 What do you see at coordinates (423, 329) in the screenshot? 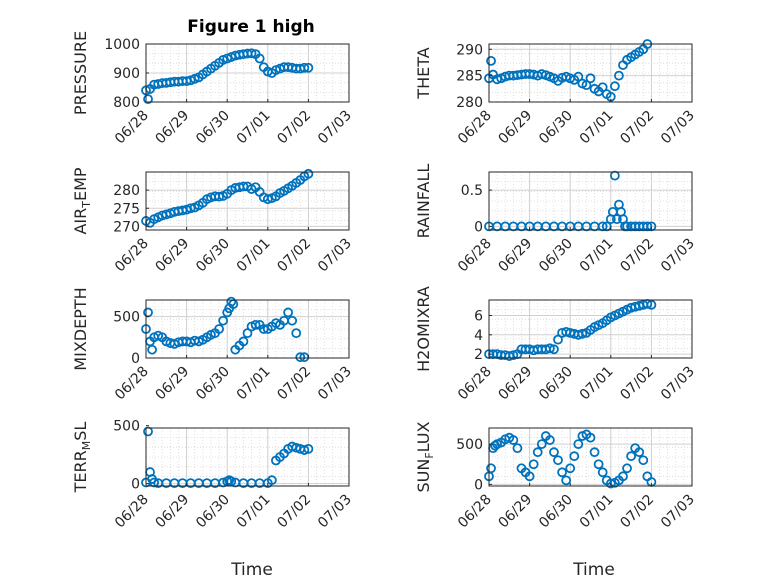
I see `y-axis-label: H2OMIXRA` at bounding box center [423, 329].